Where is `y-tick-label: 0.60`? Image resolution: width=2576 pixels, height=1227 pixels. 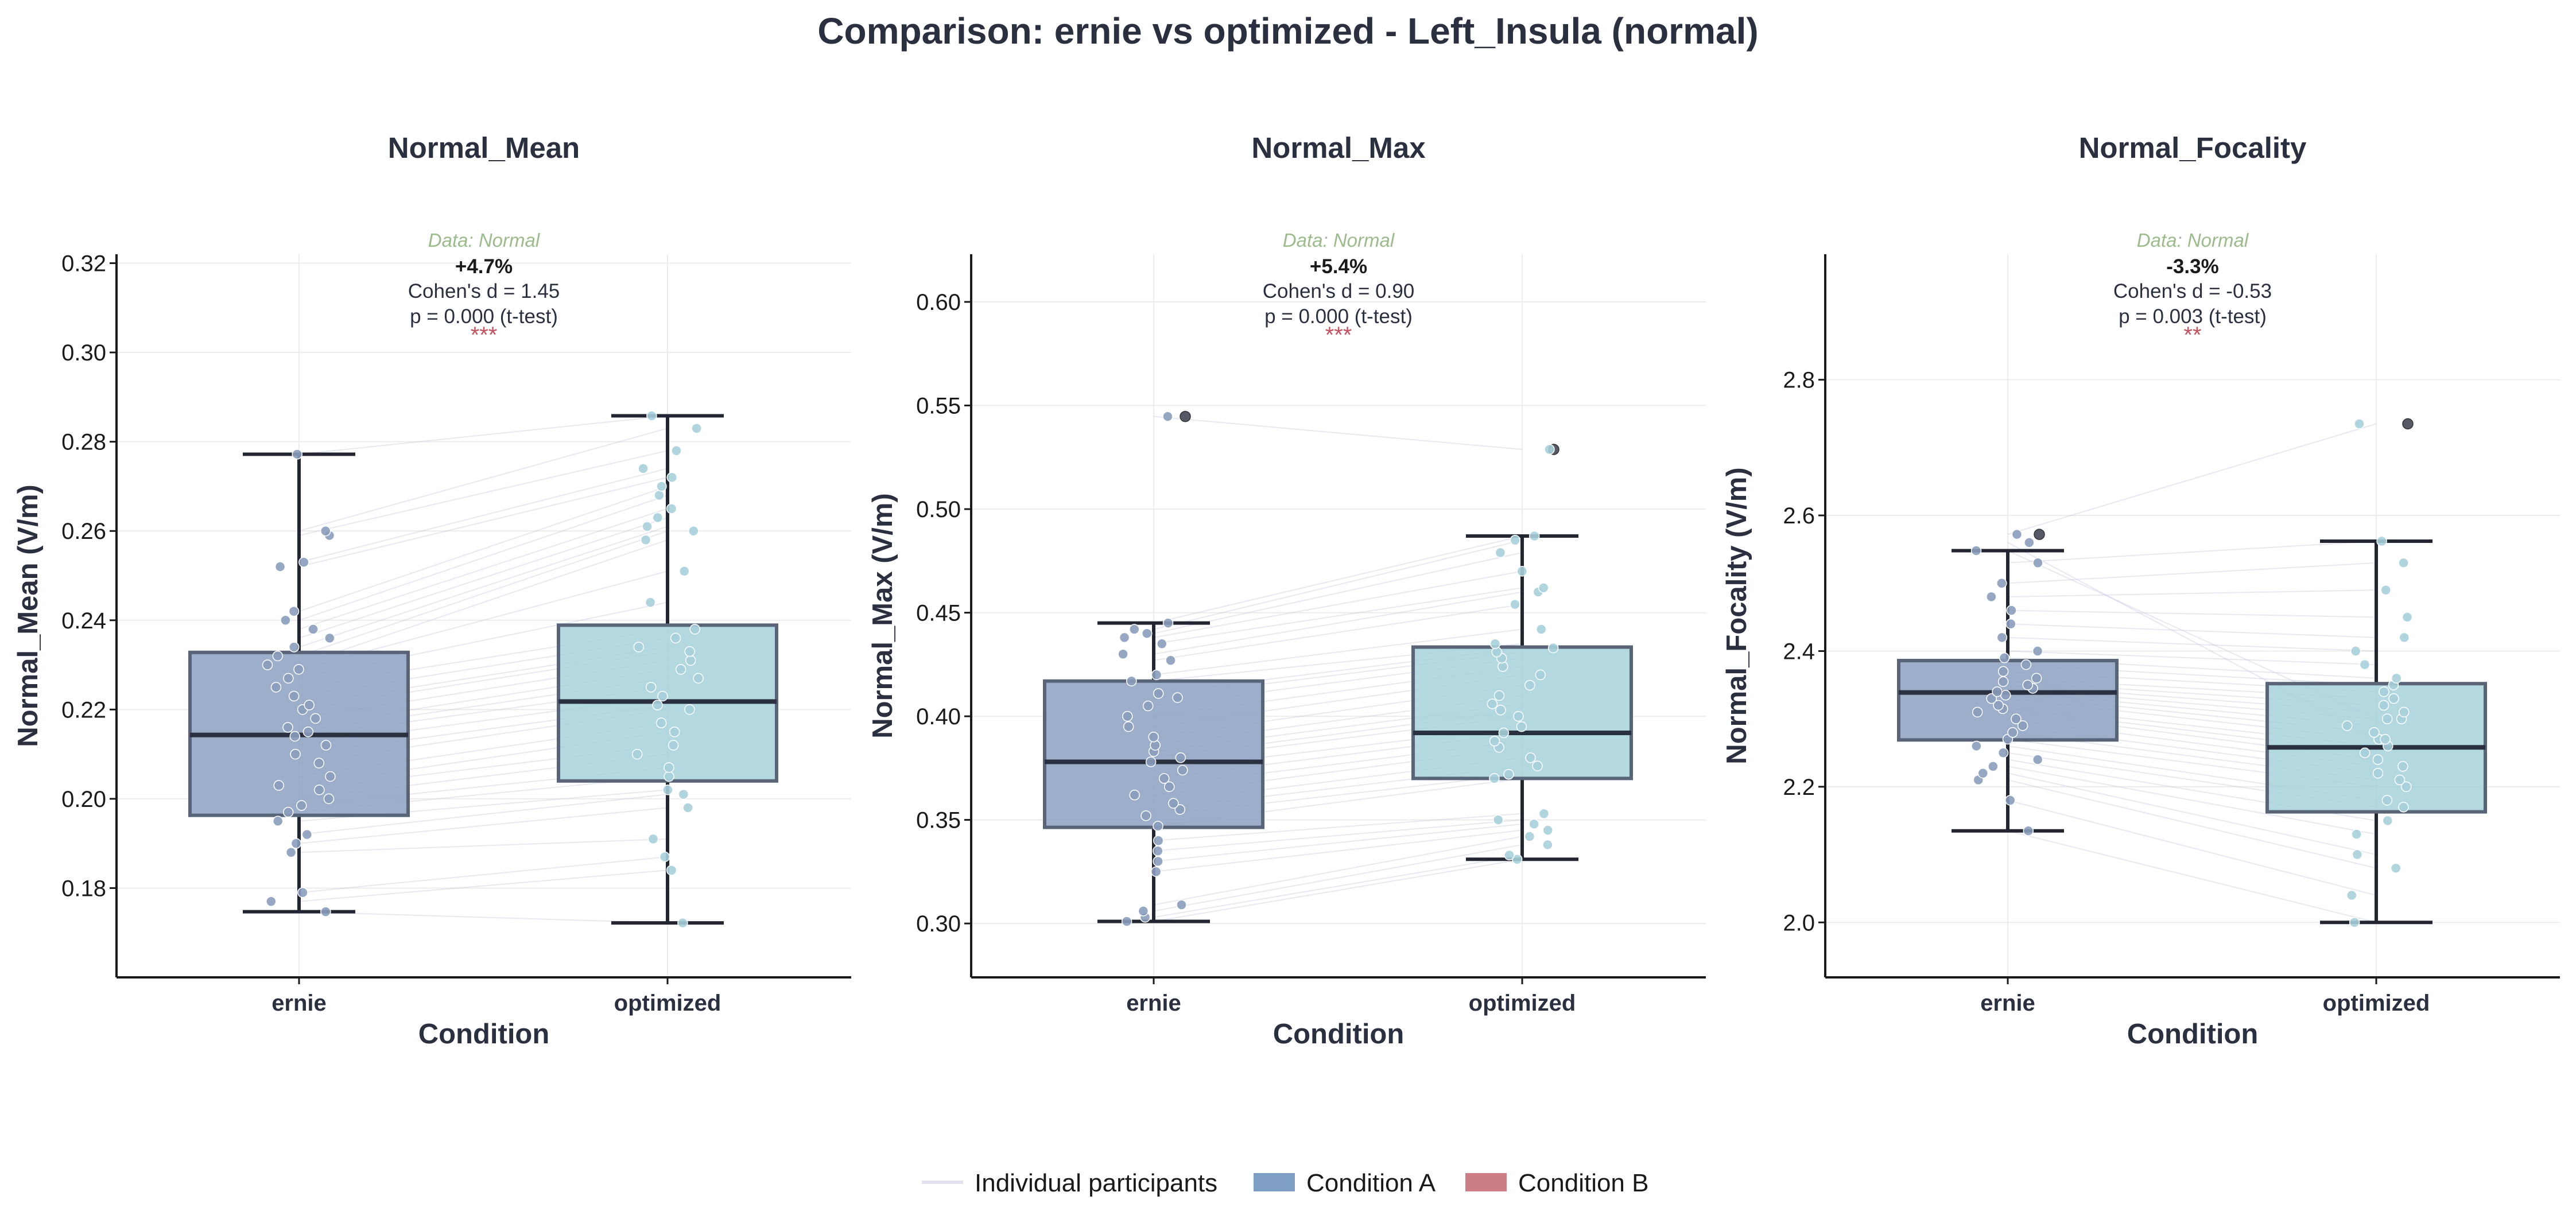
y-tick-label: 0.60 is located at coordinates (938, 302).